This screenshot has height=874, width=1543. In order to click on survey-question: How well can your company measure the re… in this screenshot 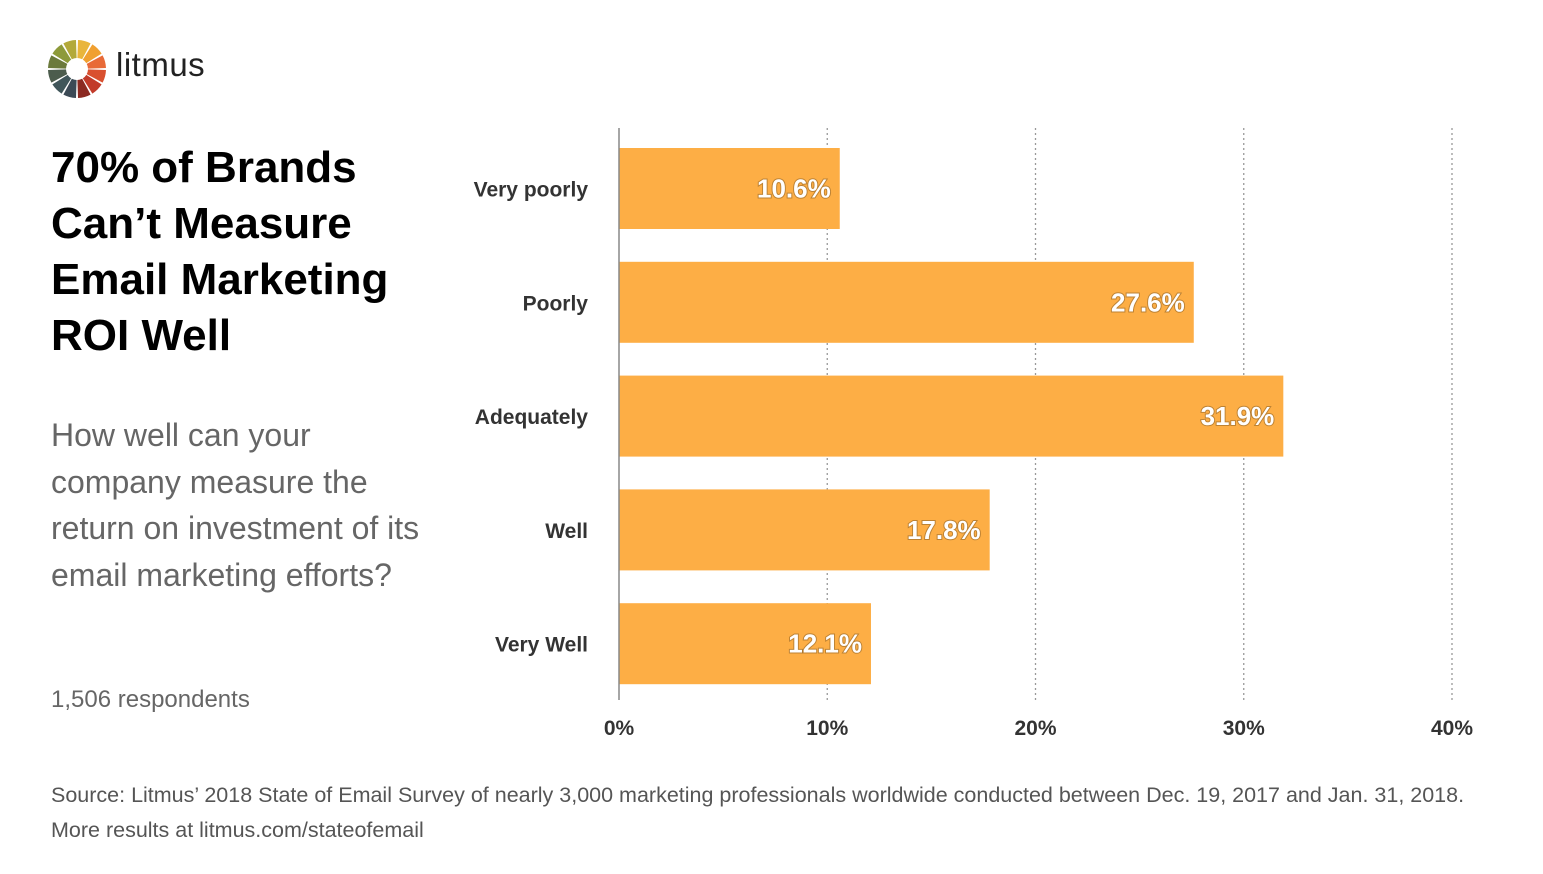, I will do `click(235, 505)`.